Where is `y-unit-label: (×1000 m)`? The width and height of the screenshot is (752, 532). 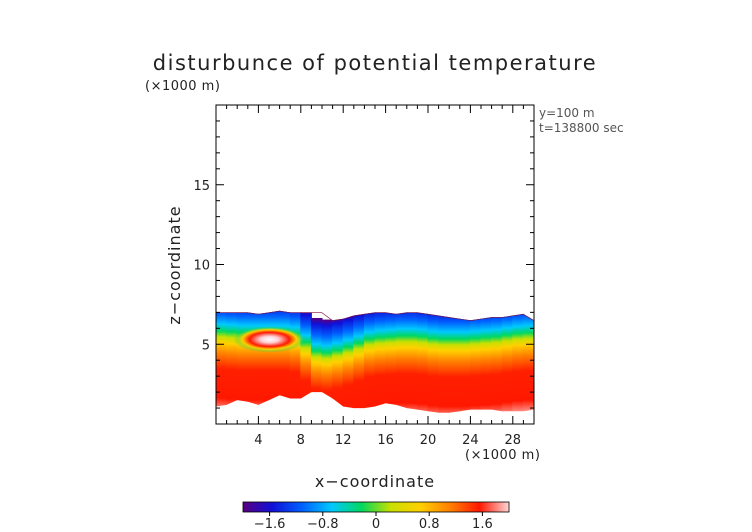 y-unit-label: (×1000 m) is located at coordinates (182, 86).